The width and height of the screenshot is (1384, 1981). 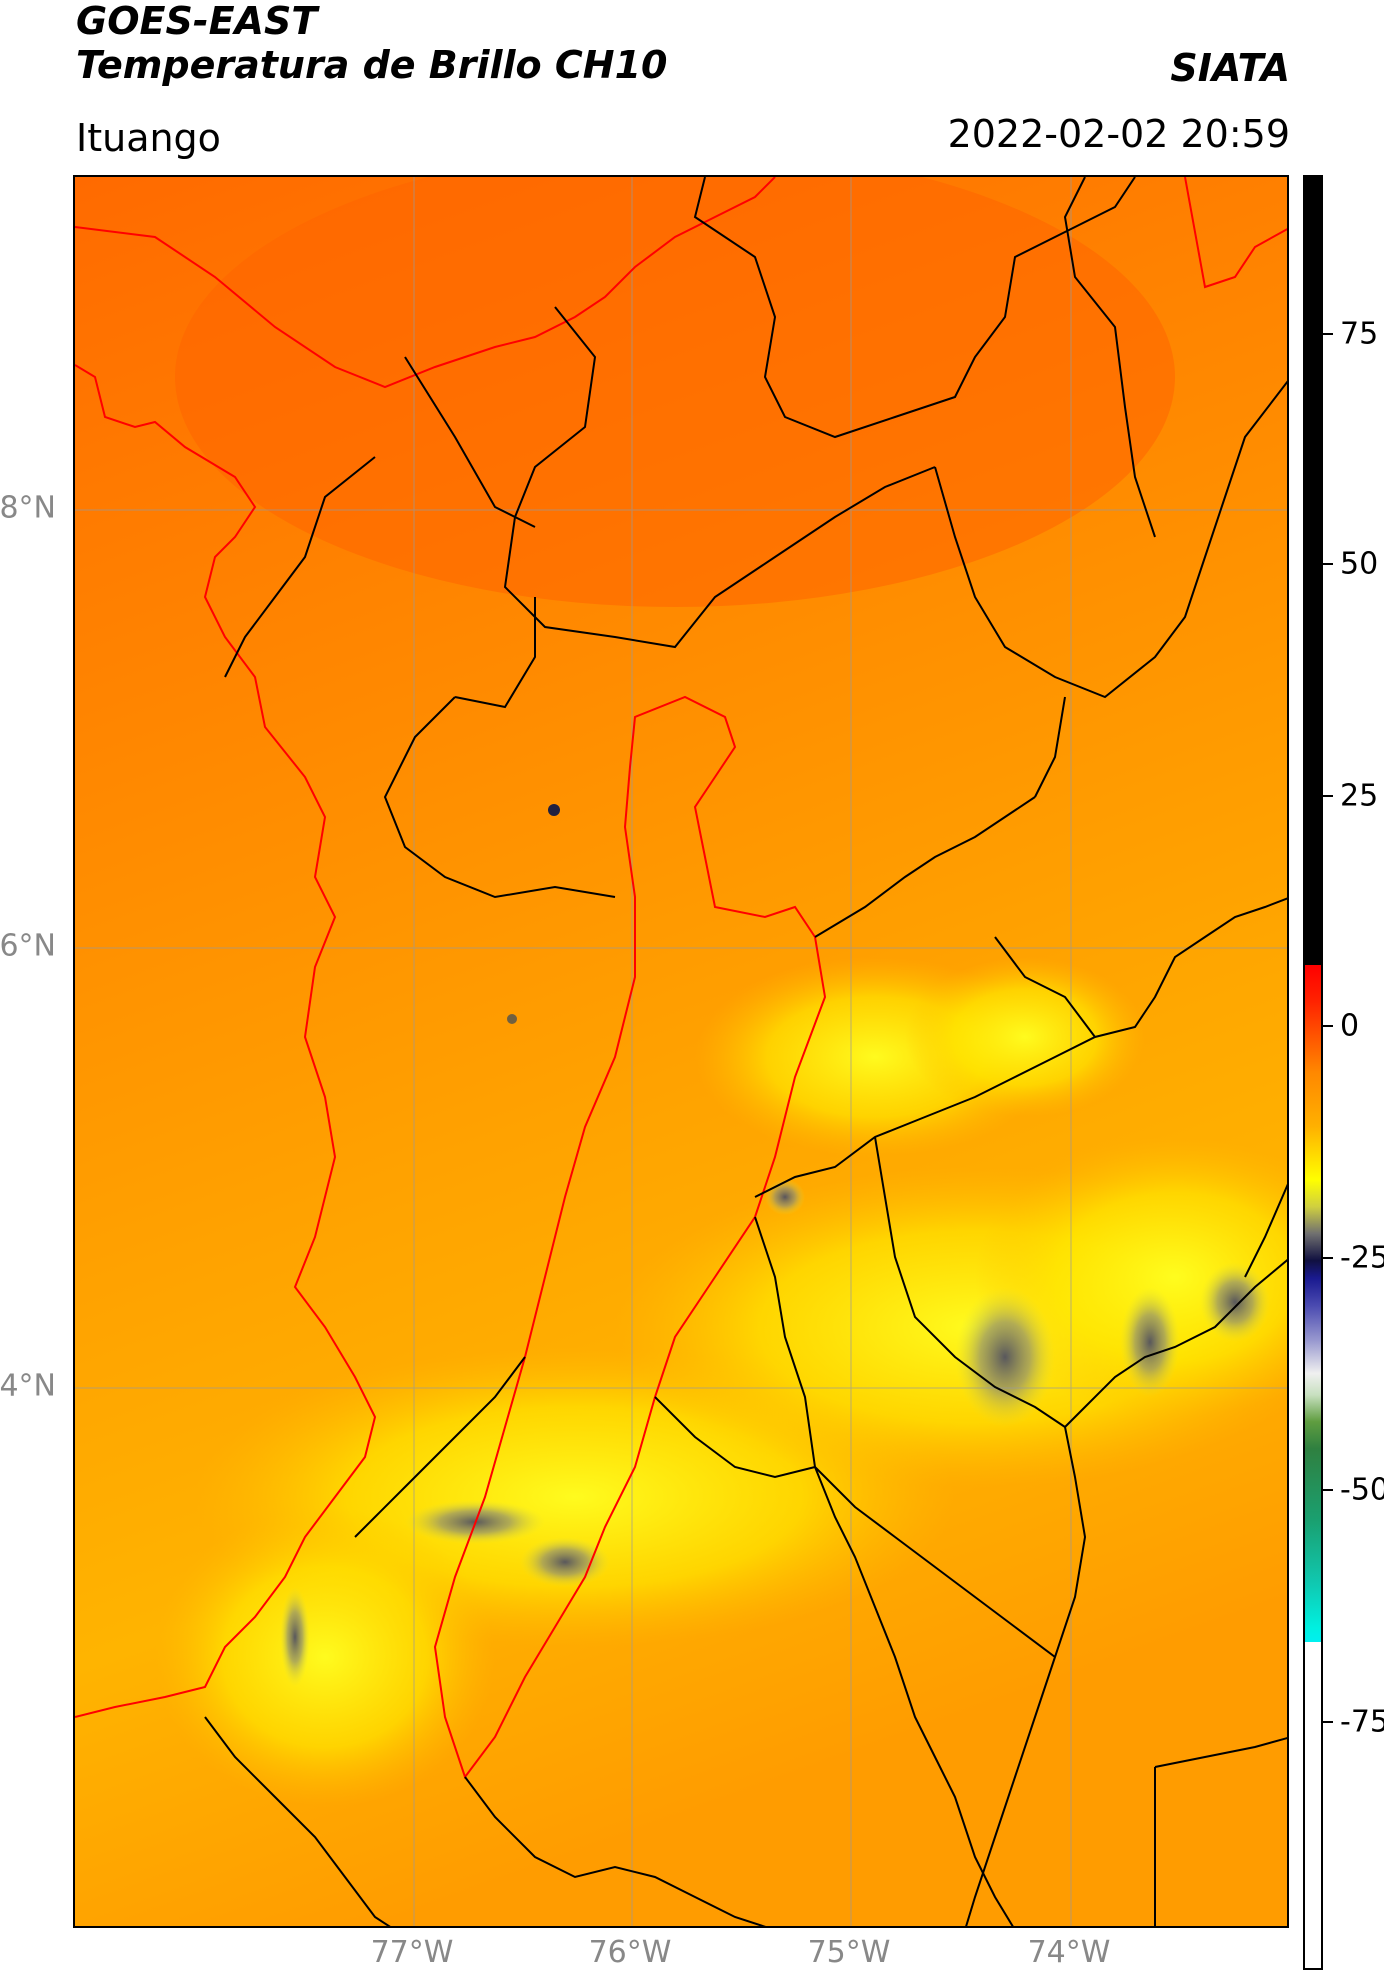 I want to click on cloud-patch-northeast, so click(x=1025, y=1037).